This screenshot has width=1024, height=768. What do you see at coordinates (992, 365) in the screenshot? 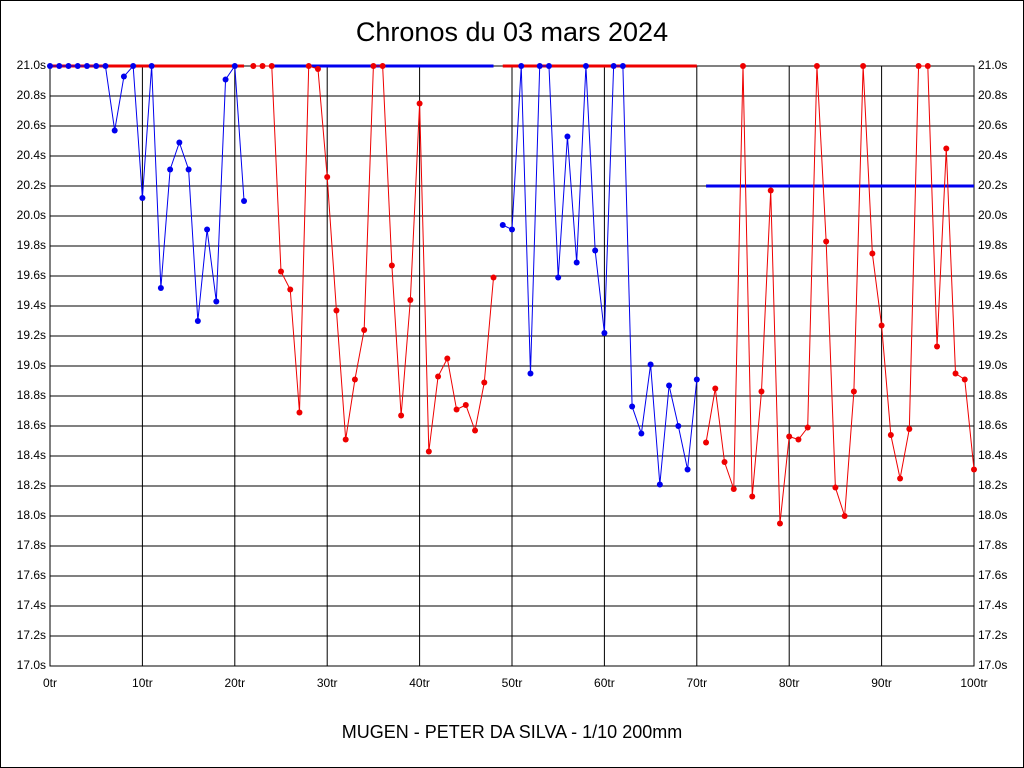
I see `y2-tick-label: 19.0s` at bounding box center [992, 365].